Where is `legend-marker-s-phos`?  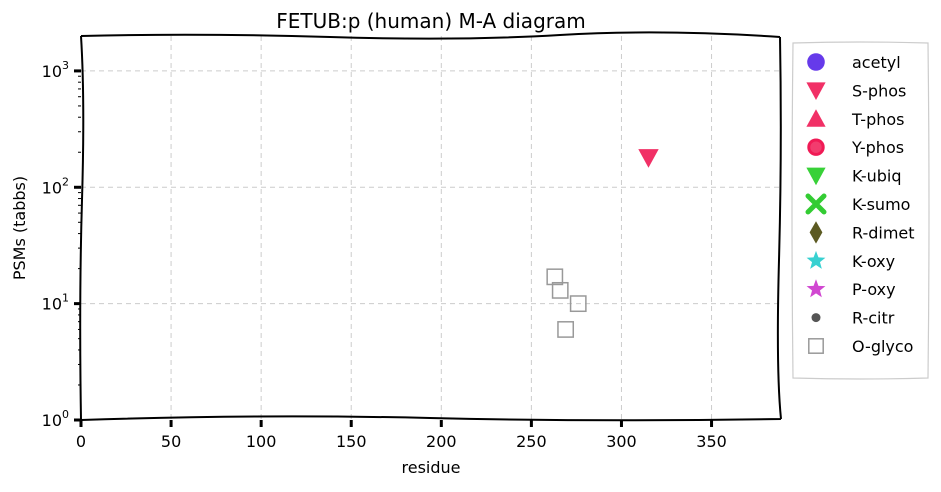 legend-marker-s-phos is located at coordinates (816, 91).